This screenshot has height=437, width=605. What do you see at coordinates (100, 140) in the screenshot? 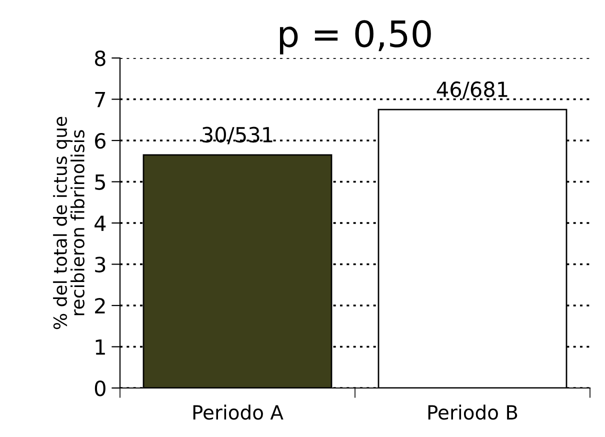
I see `y-tick-label: 6` at bounding box center [100, 140].